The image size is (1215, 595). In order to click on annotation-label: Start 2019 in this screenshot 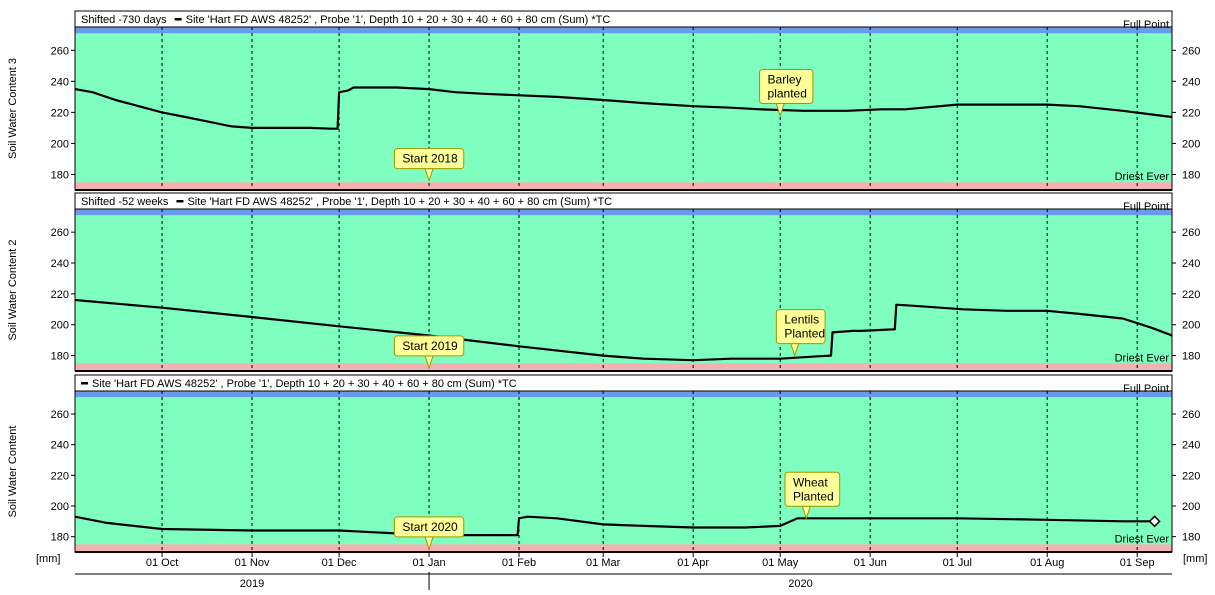, I will do `click(430, 346)`.